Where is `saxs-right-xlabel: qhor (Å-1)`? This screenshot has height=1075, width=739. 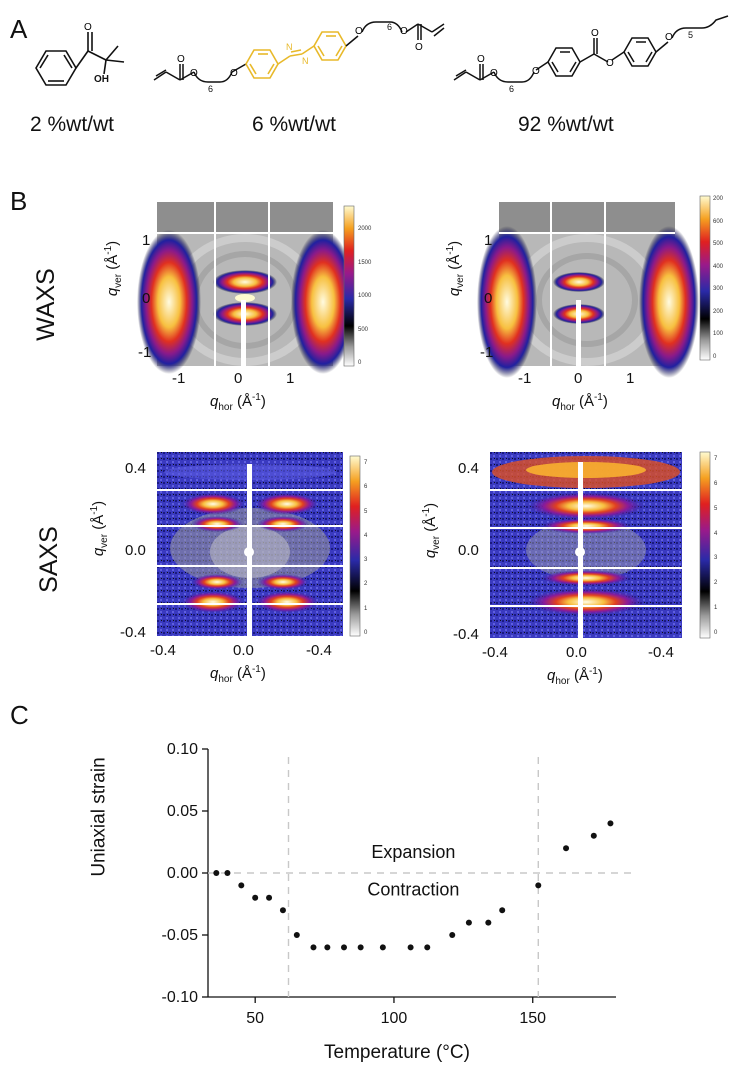 saxs-right-xlabel: qhor (Å-1) is located at coordinates (575, 676).